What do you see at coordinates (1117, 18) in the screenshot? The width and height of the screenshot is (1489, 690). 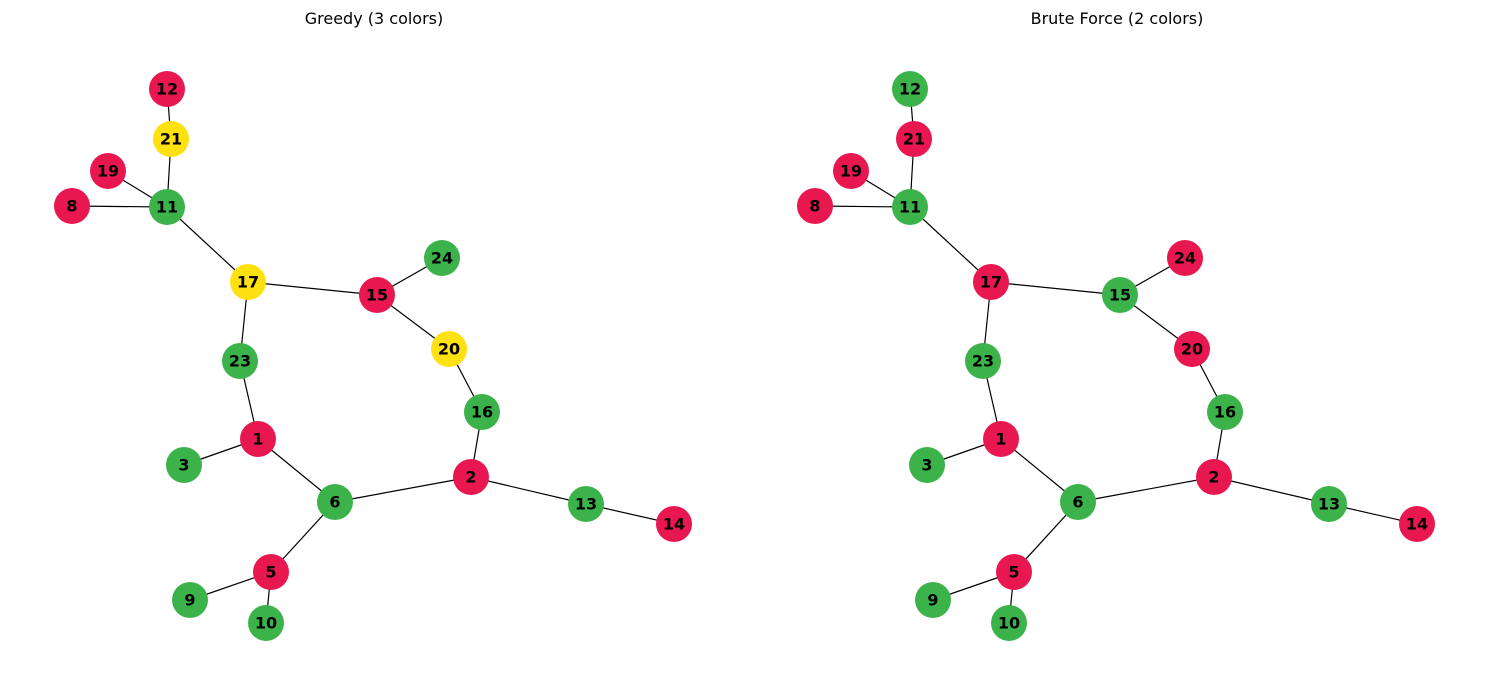 I see `brute-force-panel-title: Brute Force (2 colors)` at bounding box center [1117, 18].